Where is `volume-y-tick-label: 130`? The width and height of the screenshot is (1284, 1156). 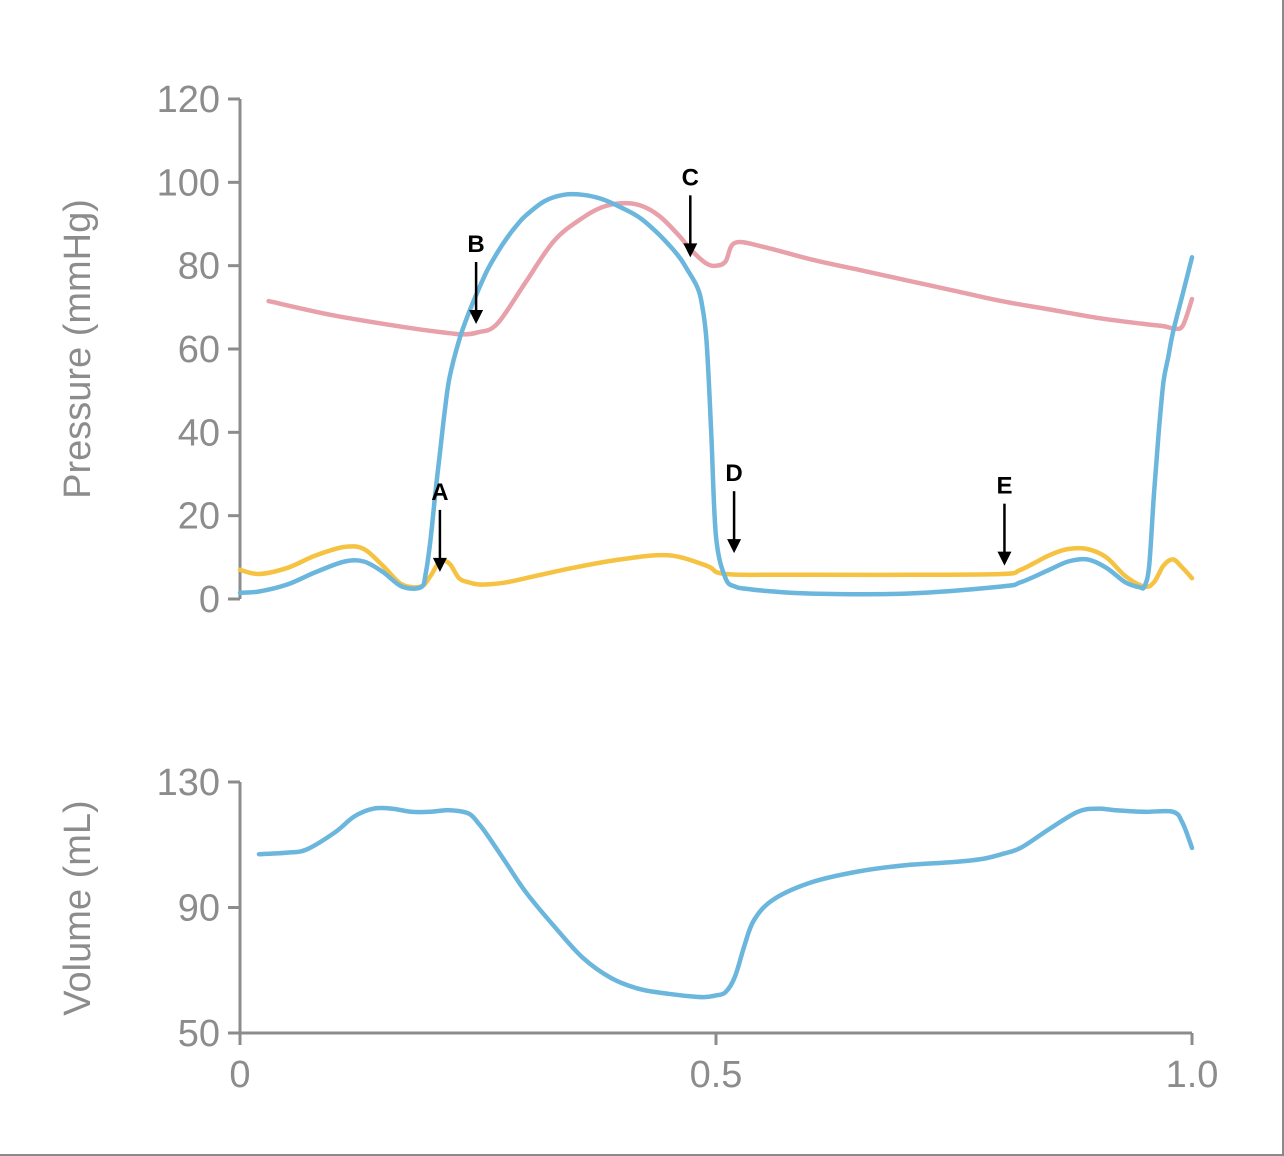
volume-y-tick-label: 130 is located at coordinates (188, 783).